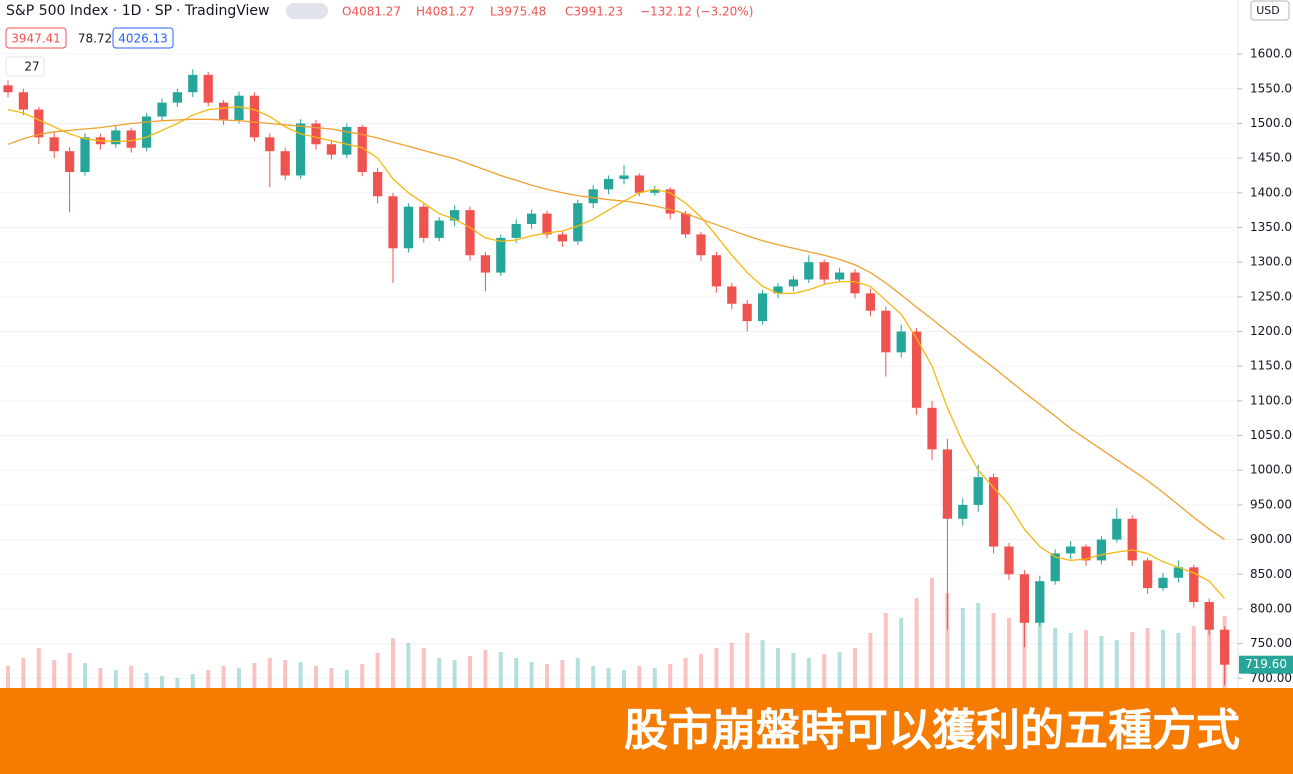 The height and width of the screenshot is (774, 1293). I want to click on indicator-toggle, so click(307, 11).